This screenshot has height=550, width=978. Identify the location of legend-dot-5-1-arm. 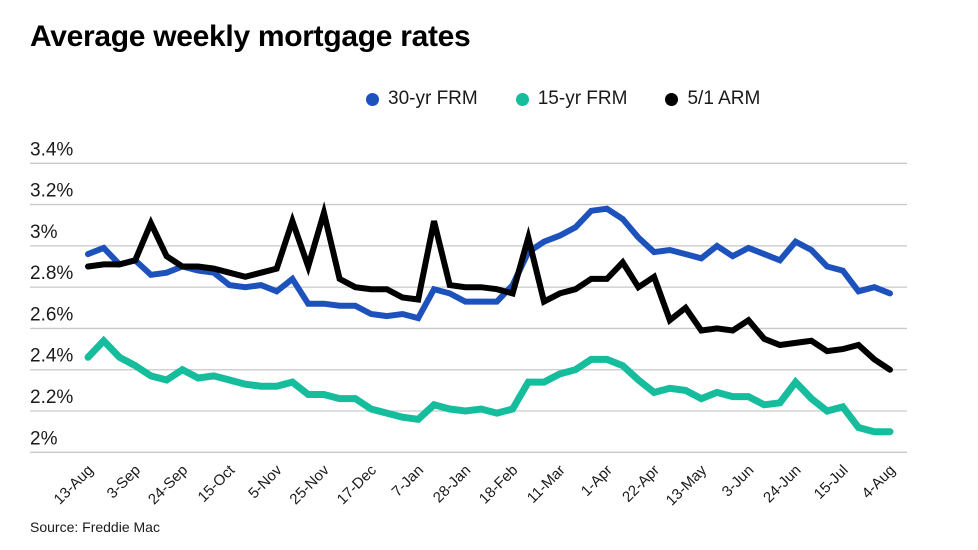
(672, 99).